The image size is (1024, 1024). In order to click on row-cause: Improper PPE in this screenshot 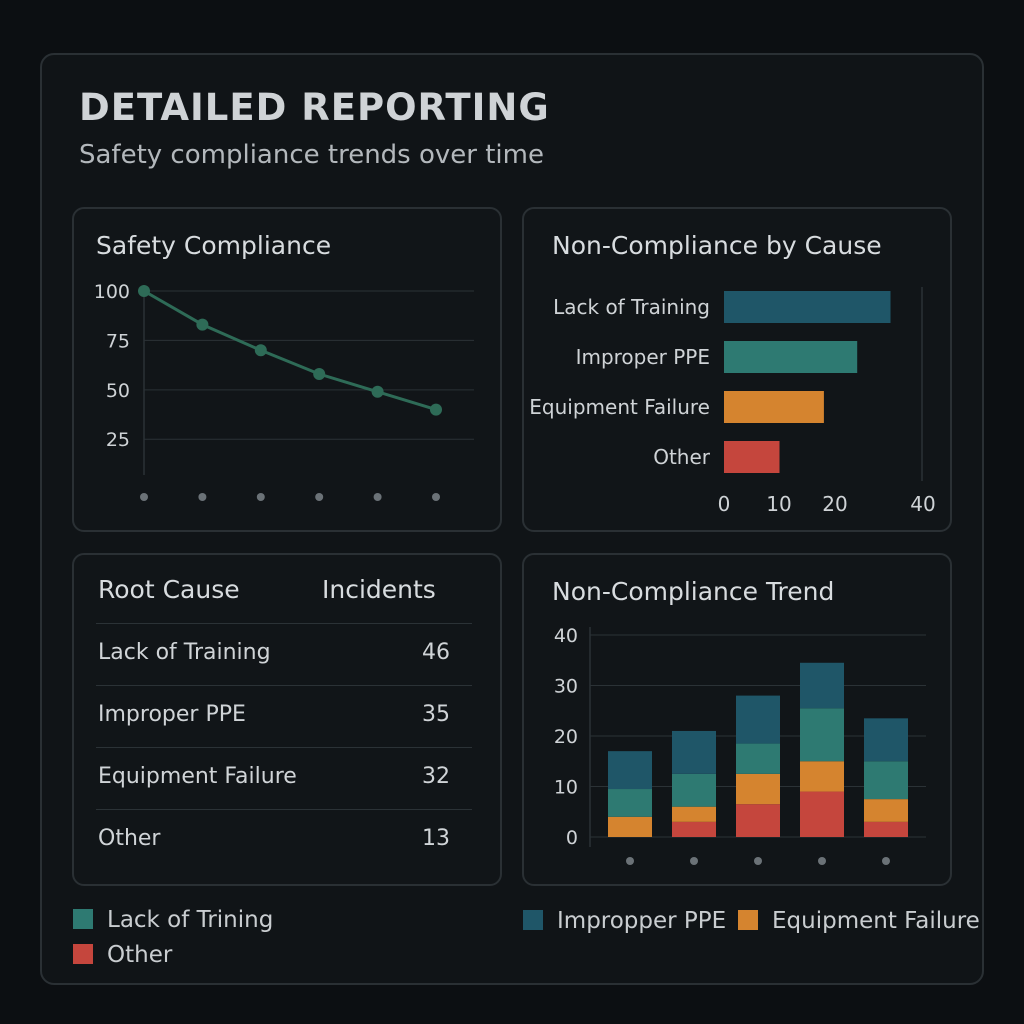, I will do `click(172, 714)`.